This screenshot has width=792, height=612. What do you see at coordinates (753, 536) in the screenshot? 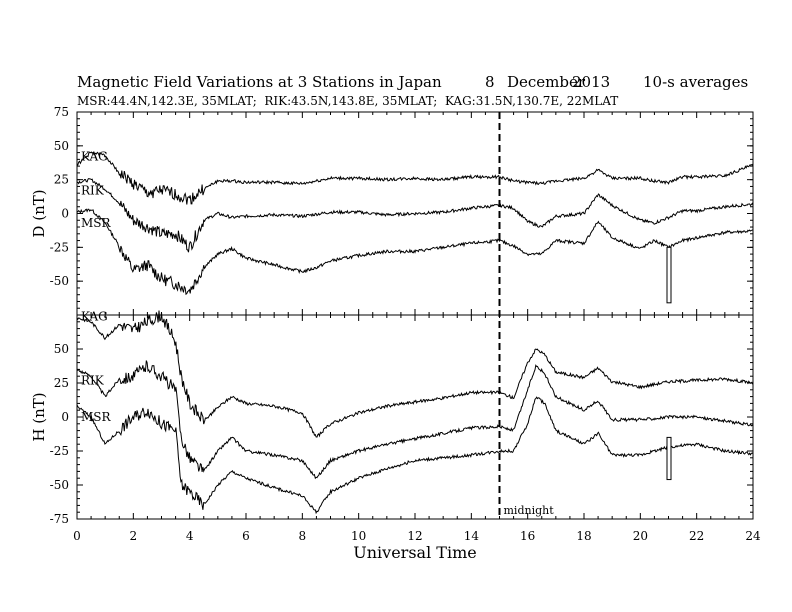
I see `x-tick-label: 24` at bounding box center [753, 536].